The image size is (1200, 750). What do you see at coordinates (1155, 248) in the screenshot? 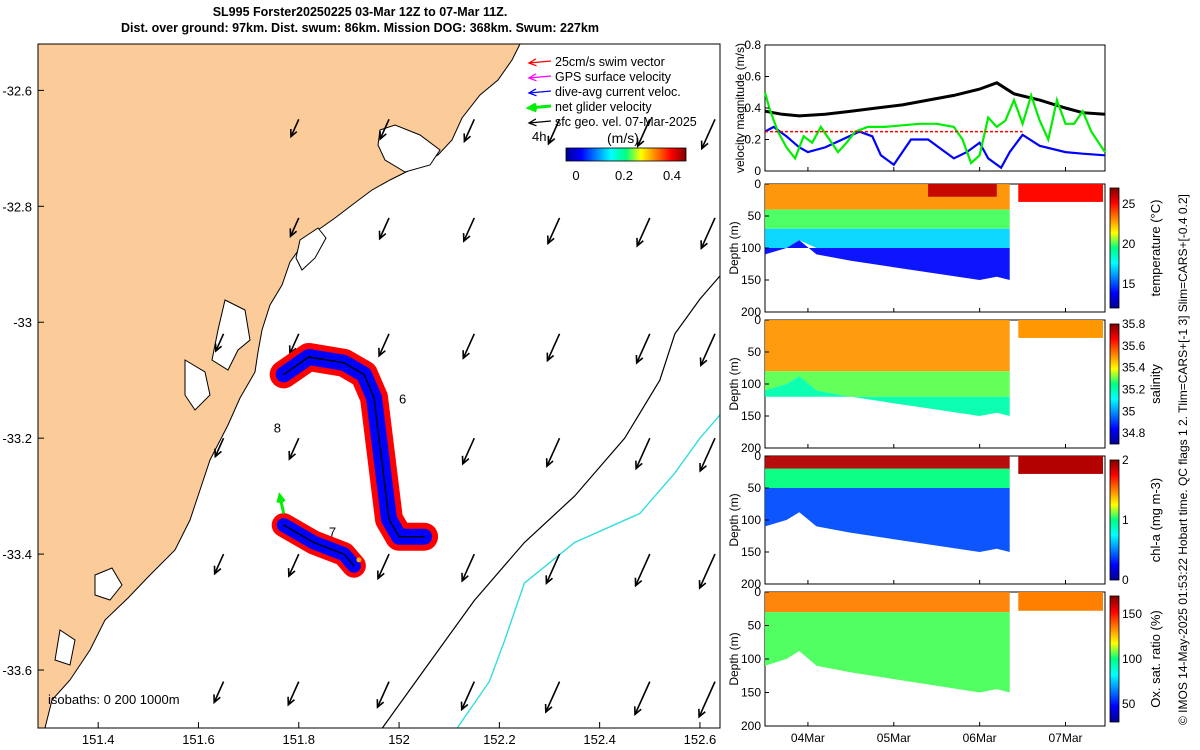
I see `colorbar-label: temperature (°C)` at bounding box center [1155, 248].